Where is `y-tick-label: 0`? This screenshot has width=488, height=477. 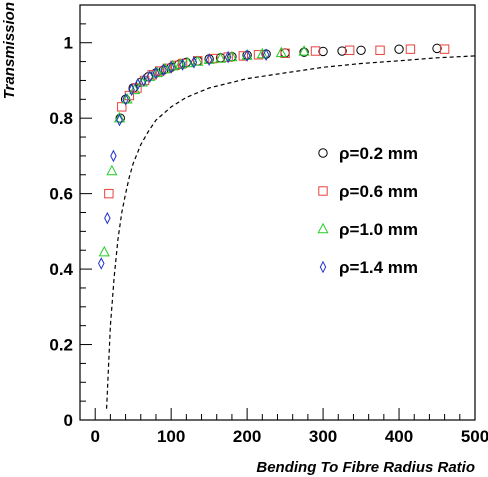 y-tick-label: 0 is located at coordinates (68, 420).